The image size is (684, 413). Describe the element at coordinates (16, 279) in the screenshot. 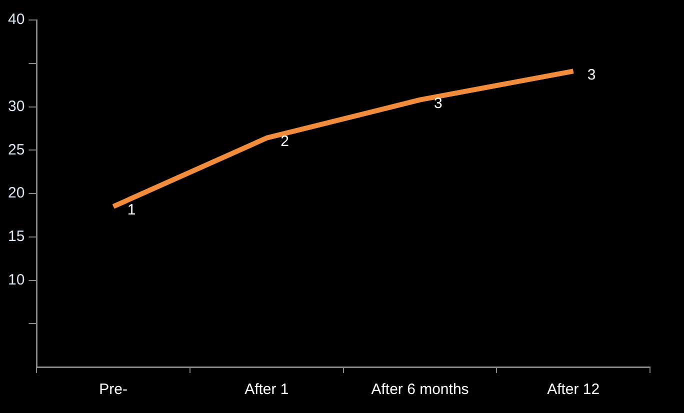

I see `y-tick-label: 10` at that location.